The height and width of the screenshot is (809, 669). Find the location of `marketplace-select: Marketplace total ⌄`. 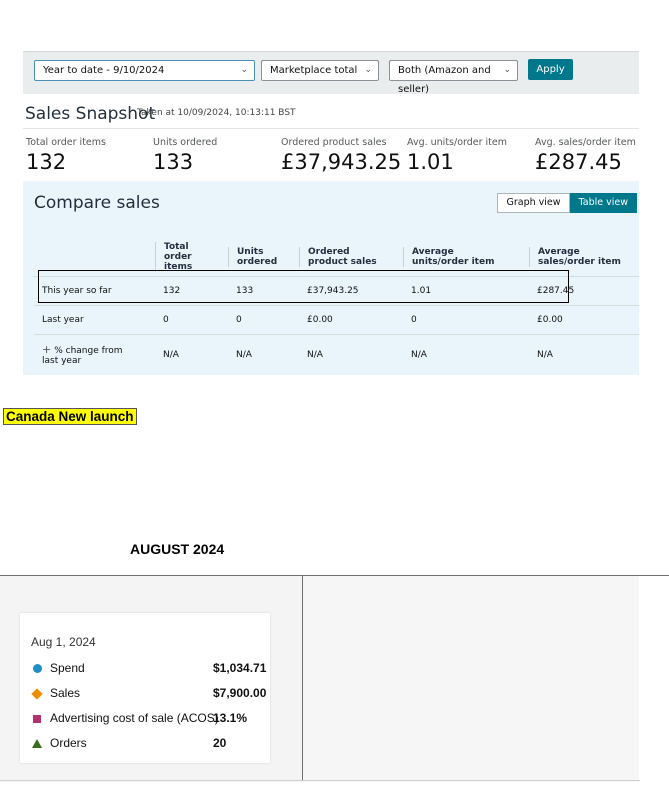

marketplace-select: Marketplace total ⌄ is located at coordinates (320, 70).